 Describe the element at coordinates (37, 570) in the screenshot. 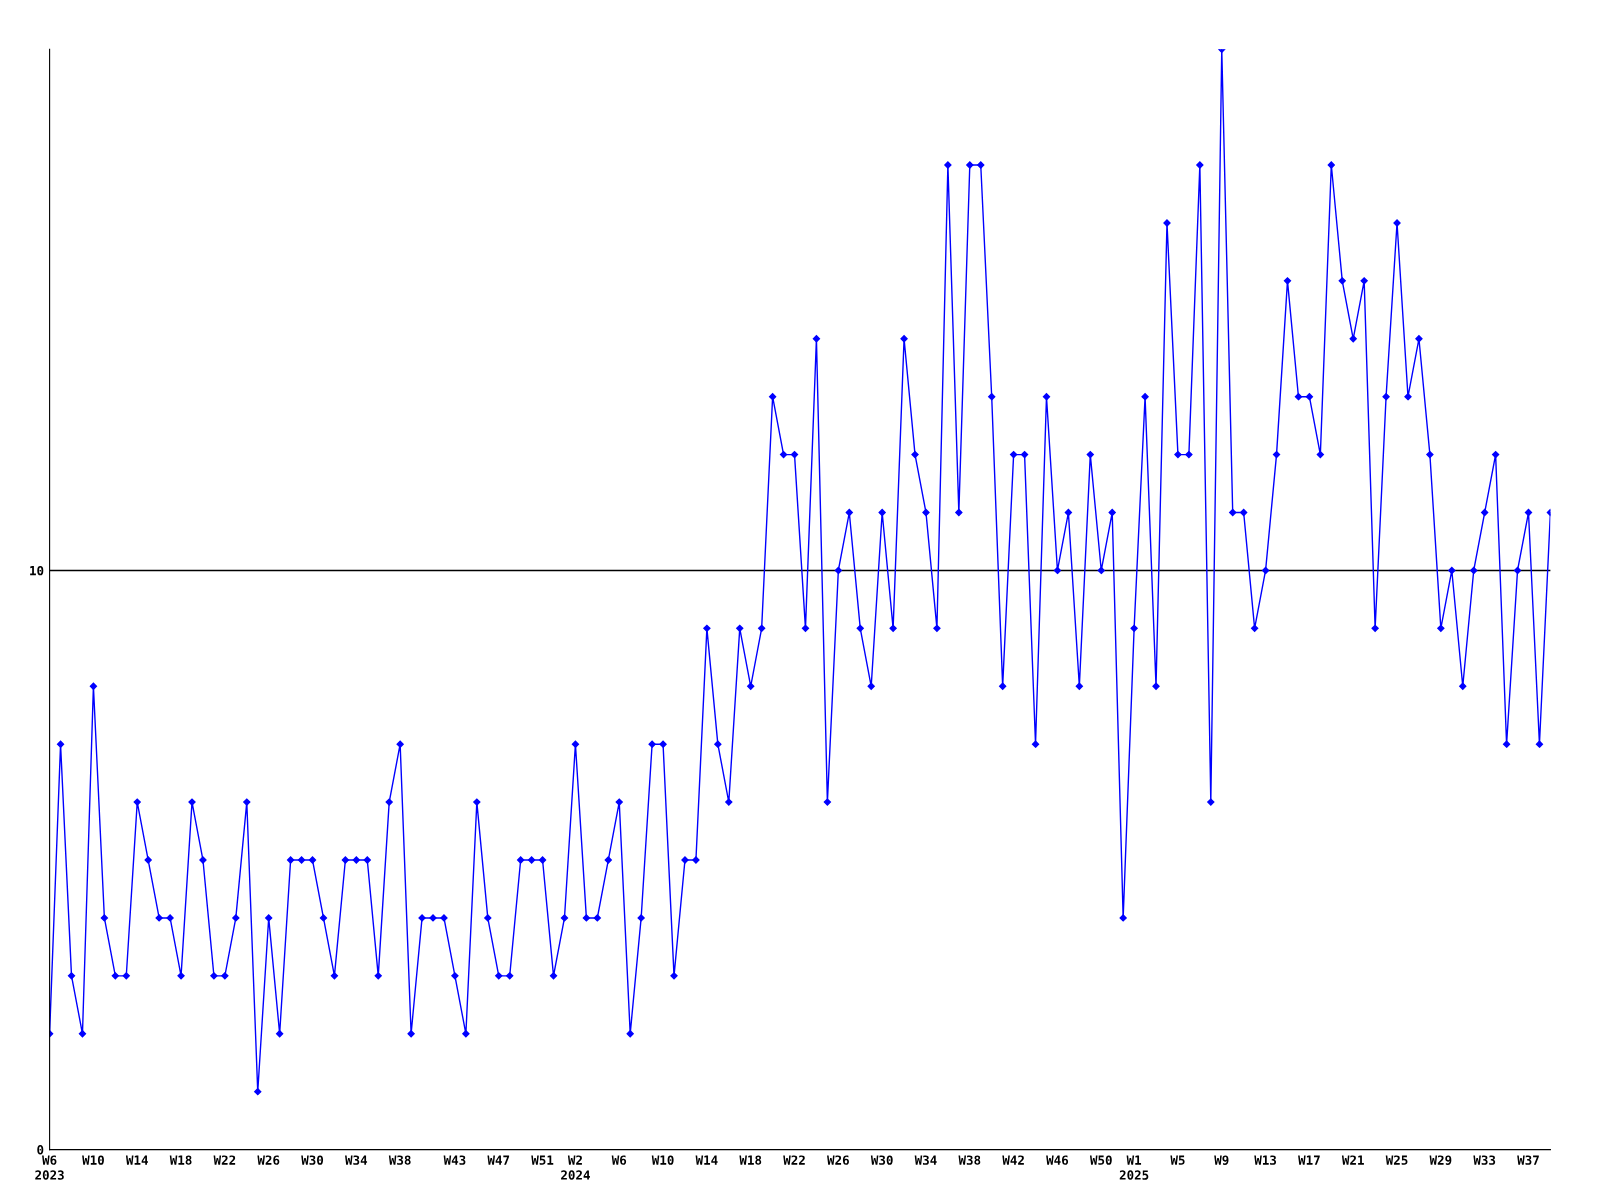

I see `y-tick-label: 10` at that location.